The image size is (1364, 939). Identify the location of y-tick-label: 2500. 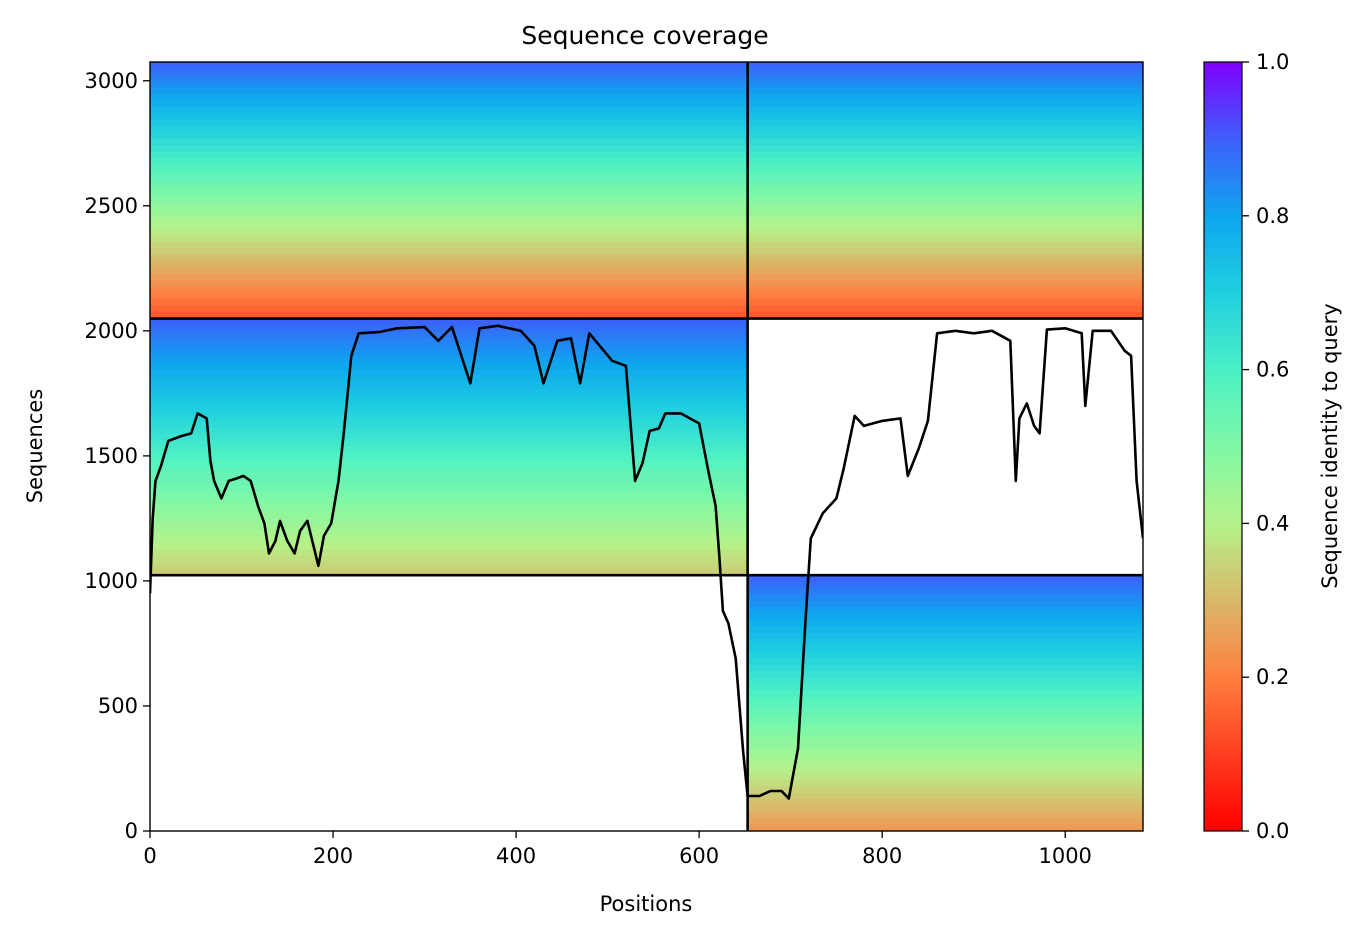
(111, 206).